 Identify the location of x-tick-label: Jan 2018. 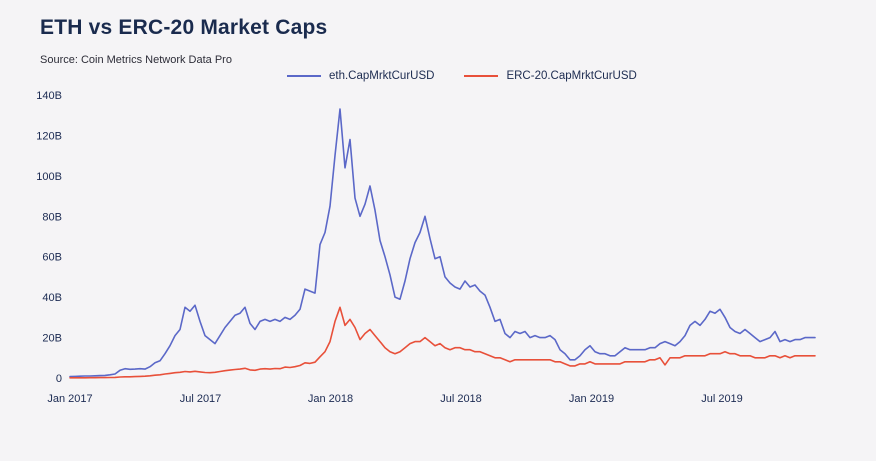
(330, 399).